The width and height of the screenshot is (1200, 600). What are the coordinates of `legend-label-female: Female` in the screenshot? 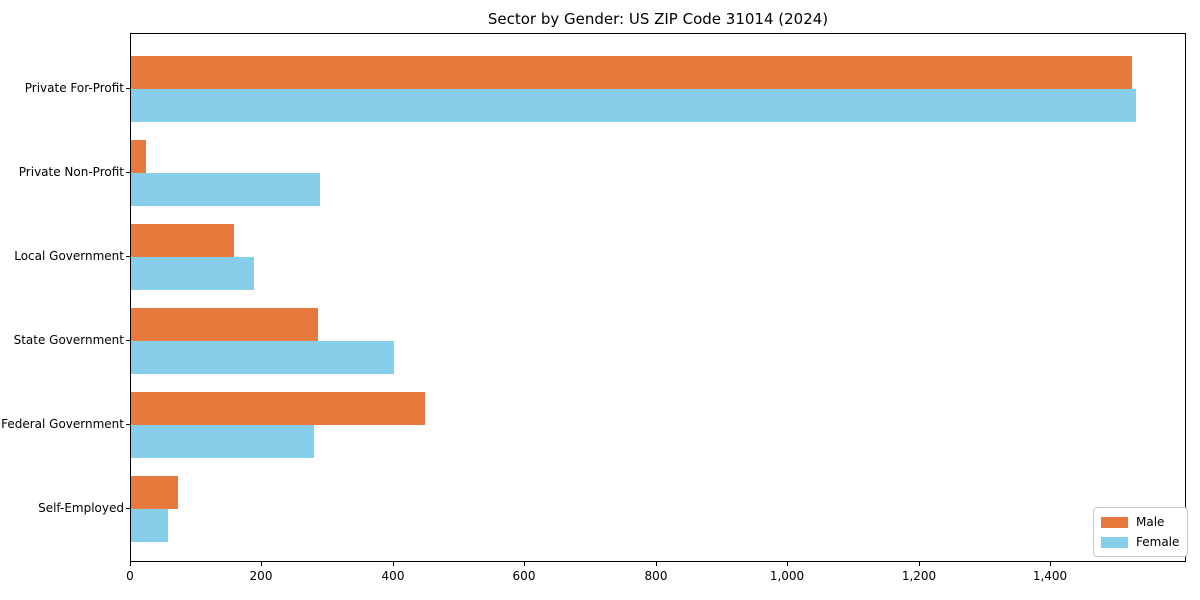 It's located at (1158, 542).